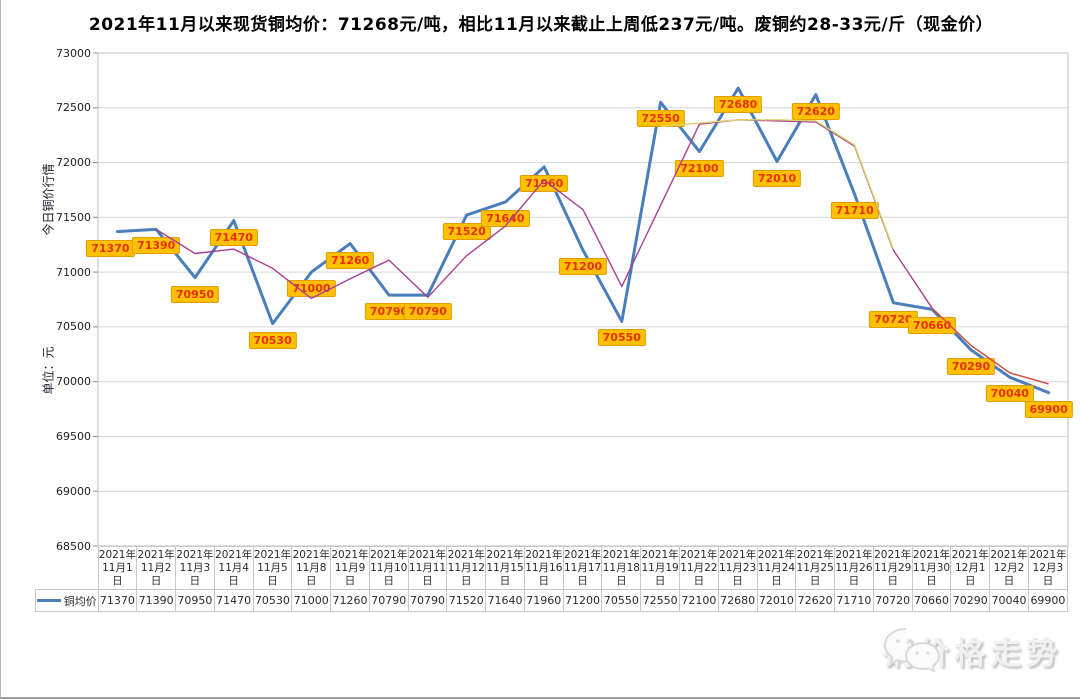  I want to click on data-label: 71470, so click(233, 237).